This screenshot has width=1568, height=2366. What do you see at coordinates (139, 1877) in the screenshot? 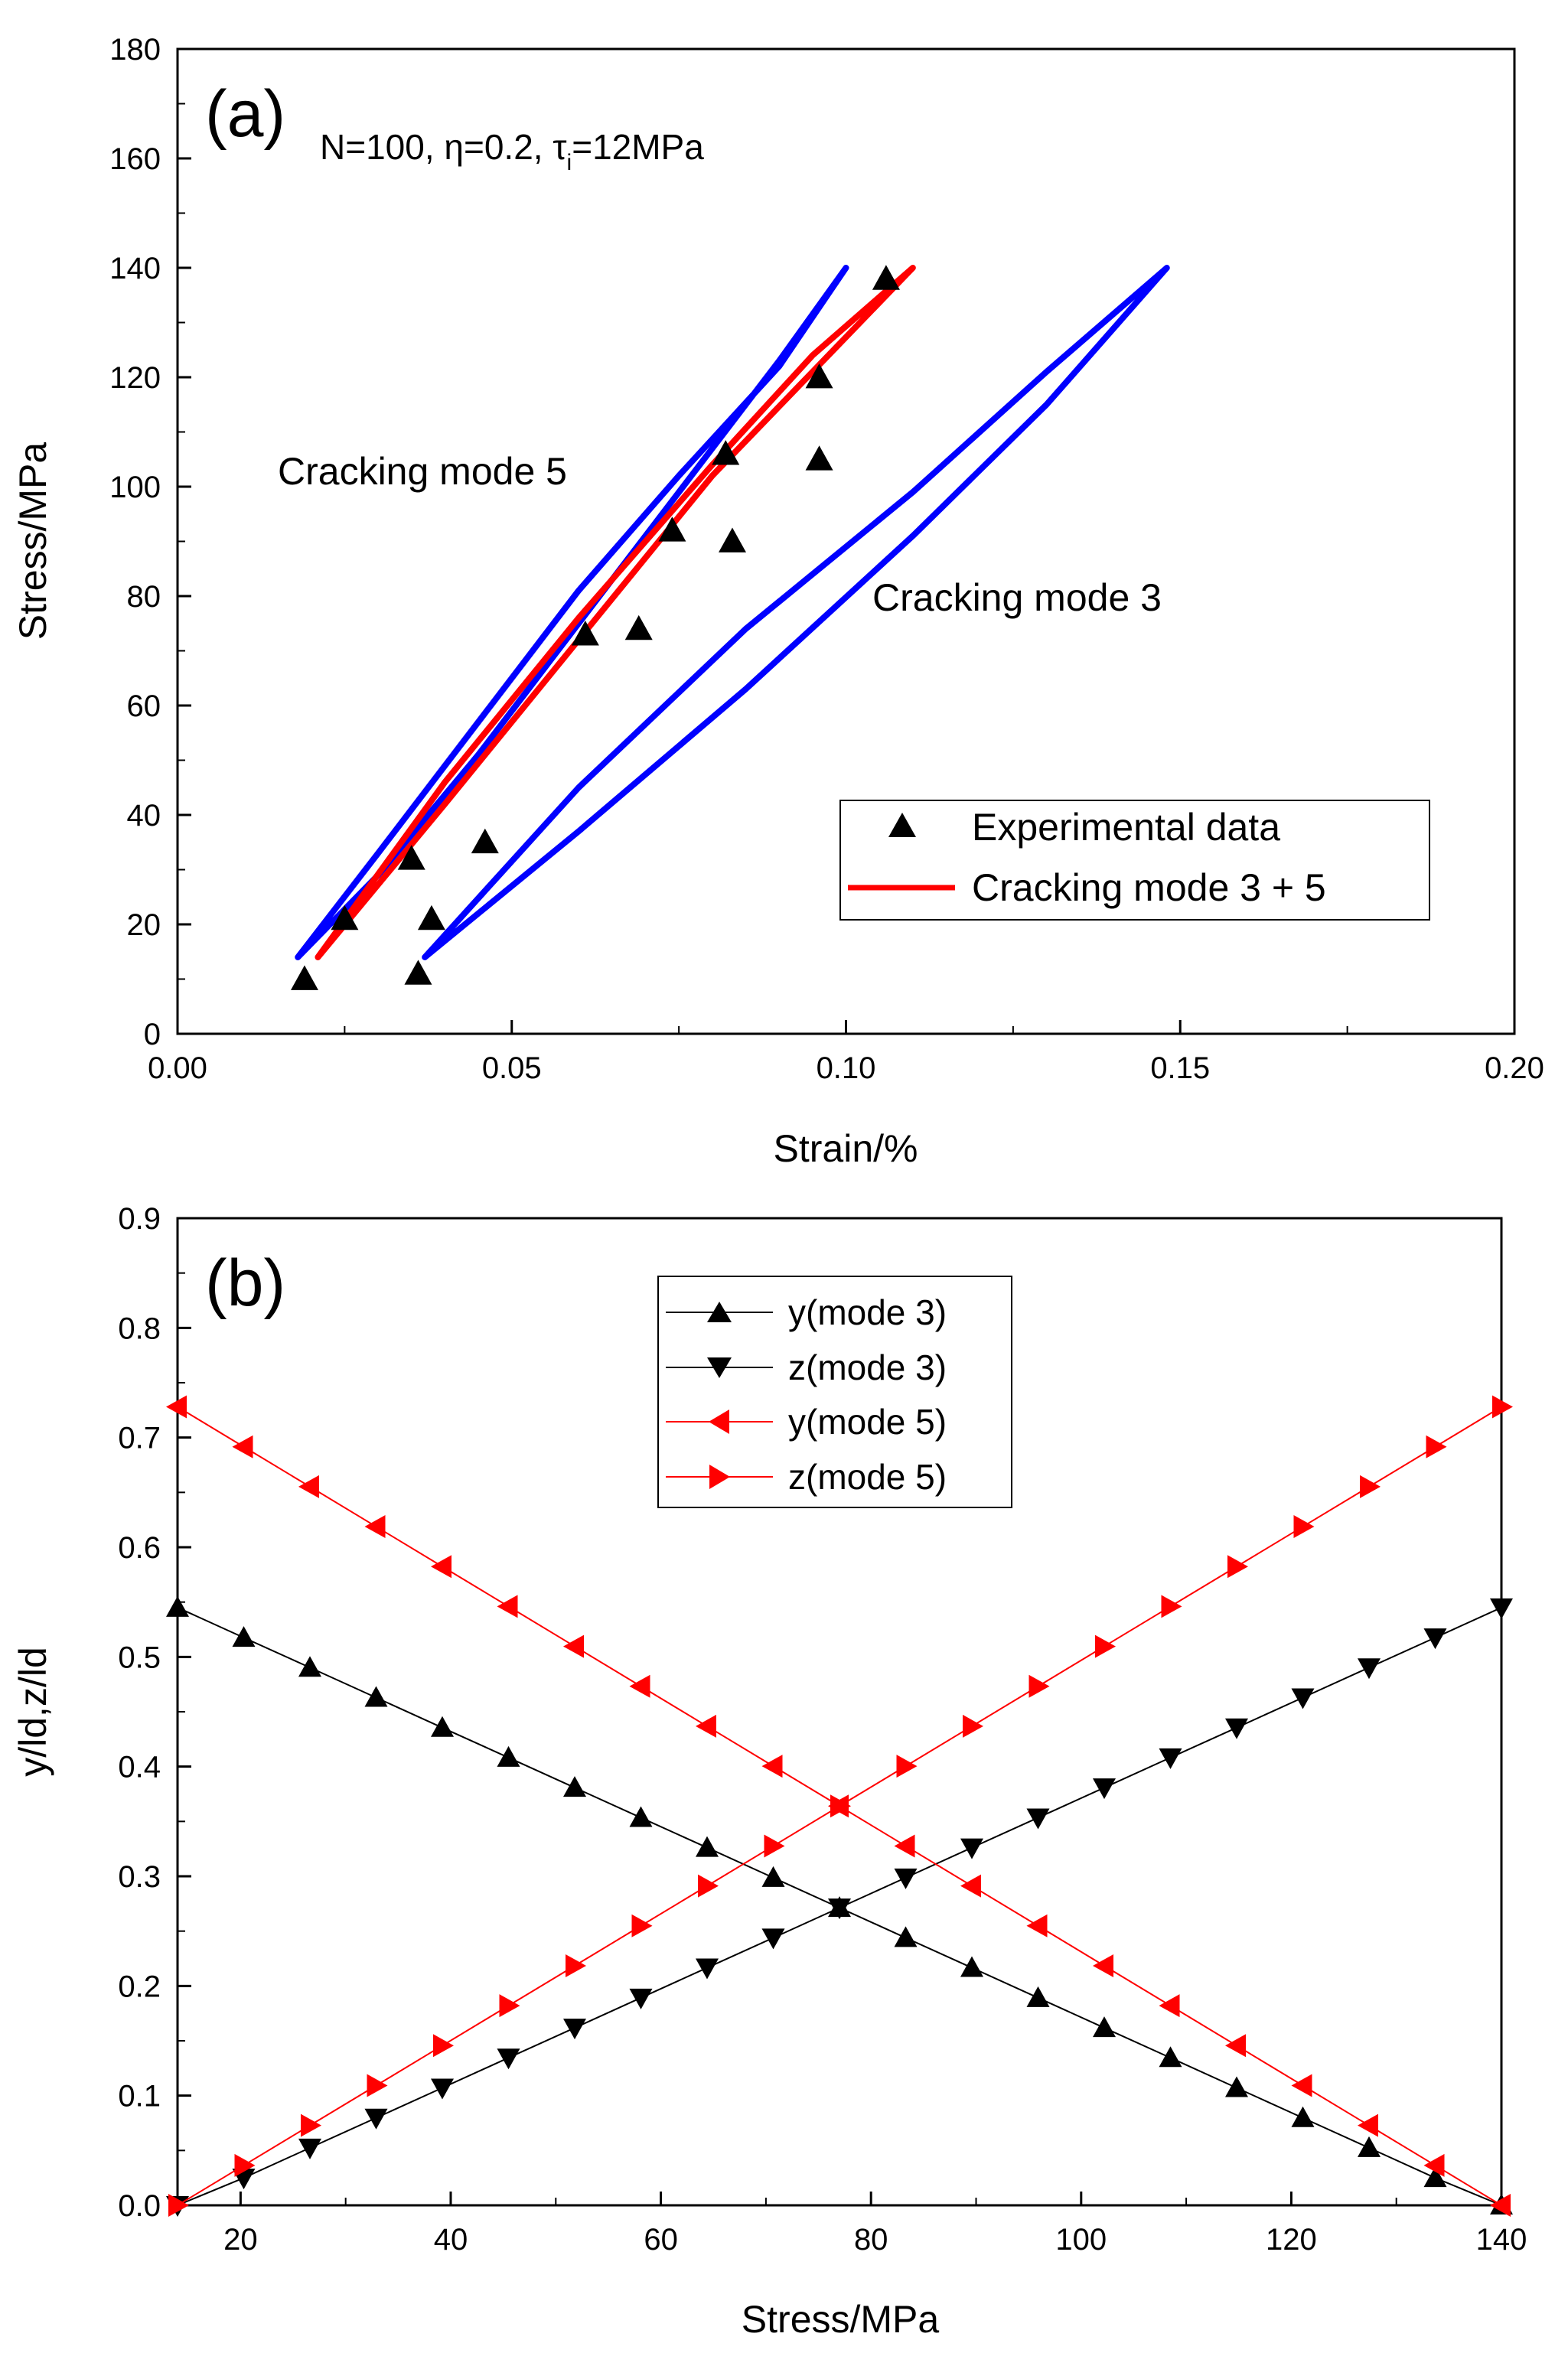
I see `y-tick-label-b: 0.3` at bounding box center [139, 1877].